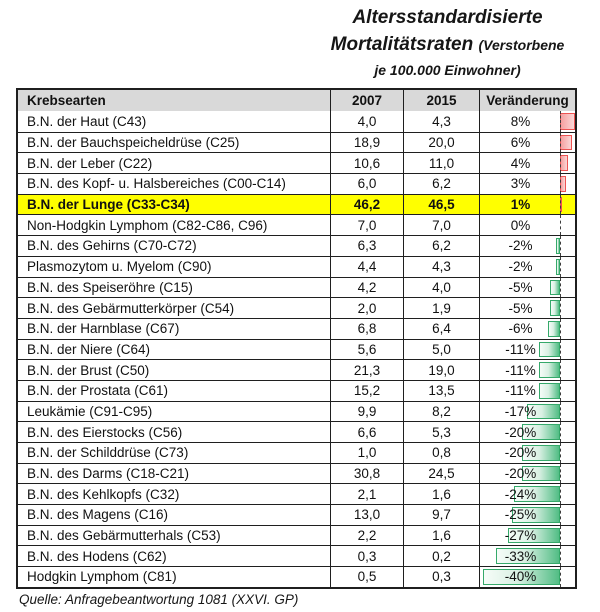 The height and width of the screenshot is (612, 600). I want to click on cell-cancer-type: B.N. des Darms (C18-C21), so click(108, 474).